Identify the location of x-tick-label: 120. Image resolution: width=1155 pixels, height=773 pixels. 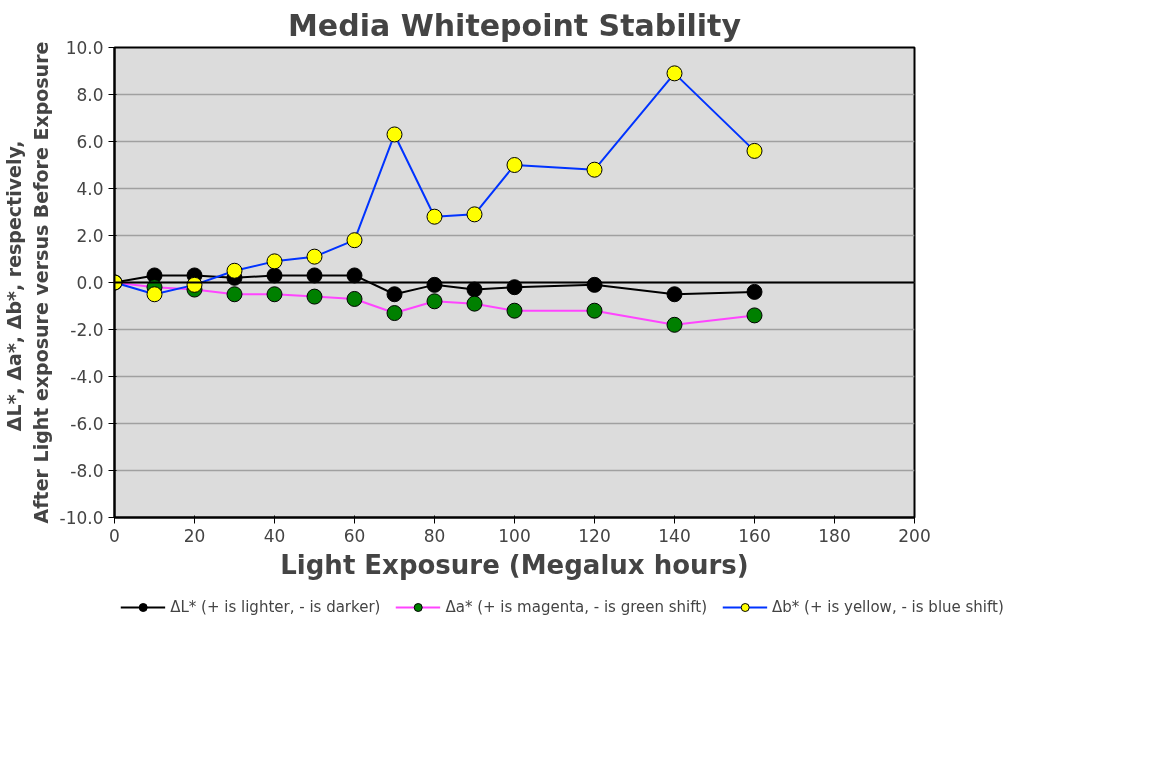
(594, 535).